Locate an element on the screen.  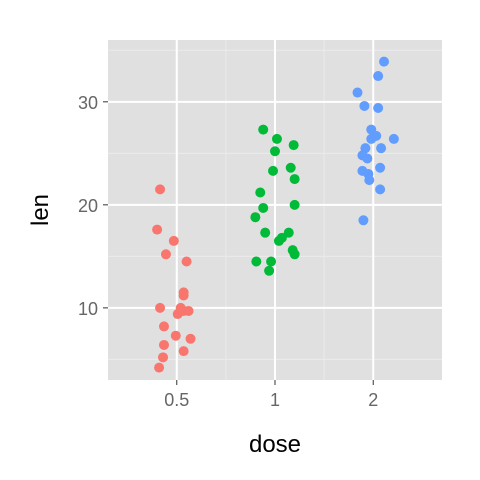
x-tick-label: 2 is located at coordinates (373, 400).